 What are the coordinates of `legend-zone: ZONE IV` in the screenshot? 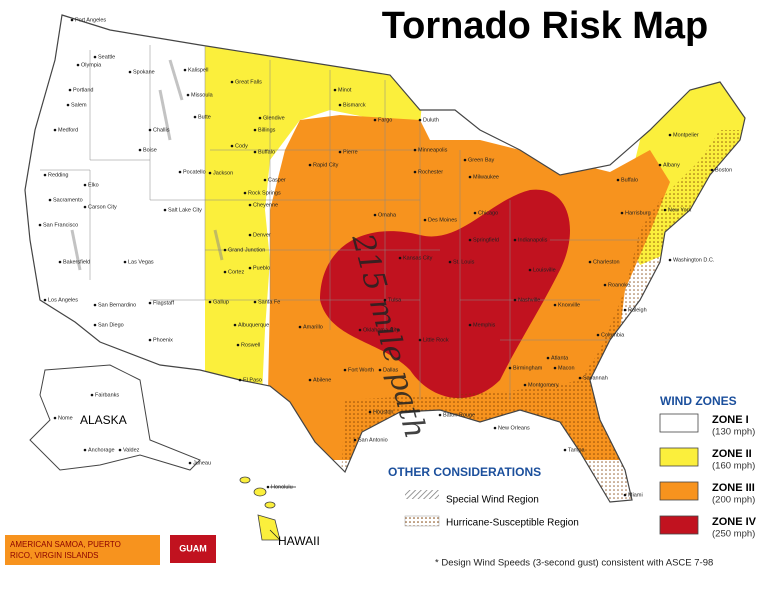 It's located at (734, 522).